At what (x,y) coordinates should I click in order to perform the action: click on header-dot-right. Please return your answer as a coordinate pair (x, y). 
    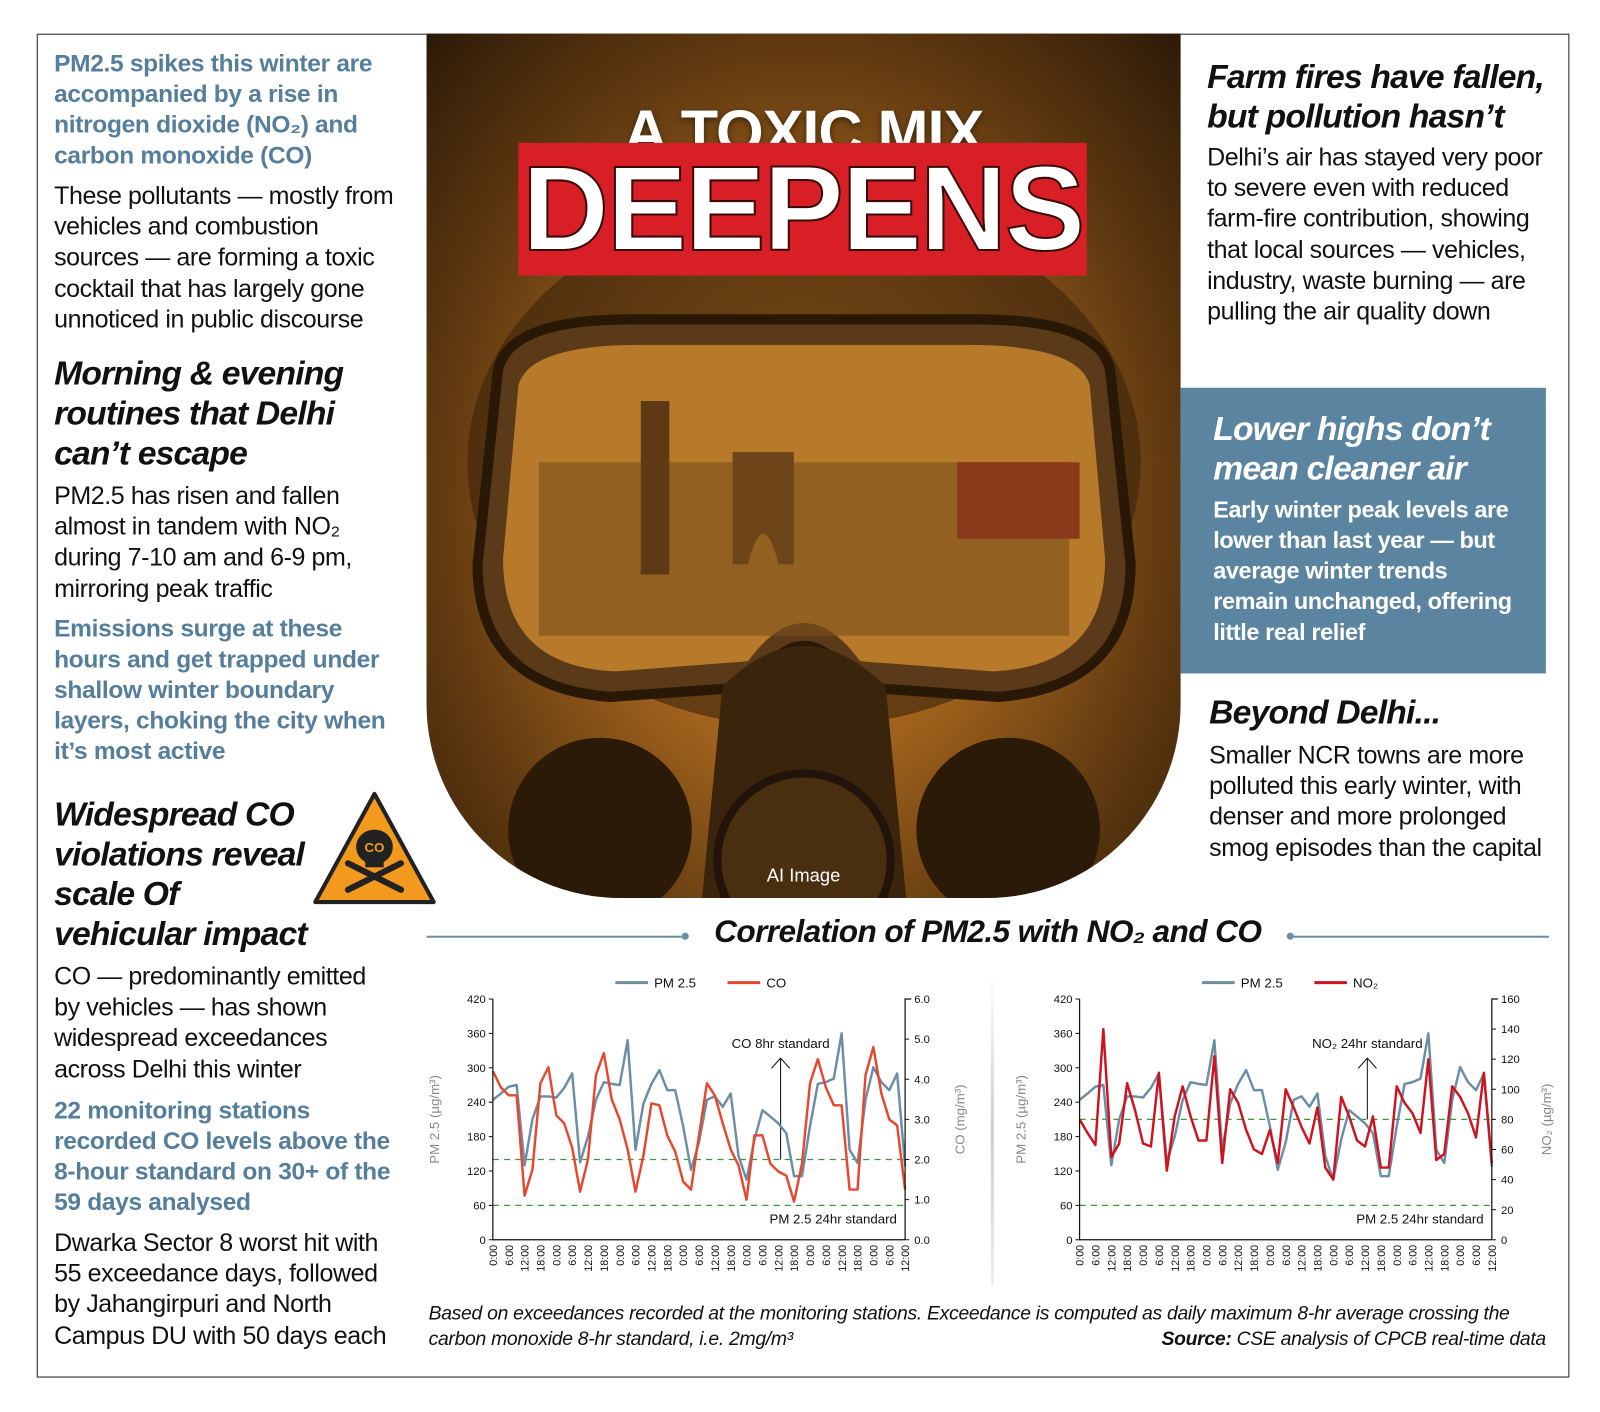
    Looking at the image, I should click on (1290, 936).